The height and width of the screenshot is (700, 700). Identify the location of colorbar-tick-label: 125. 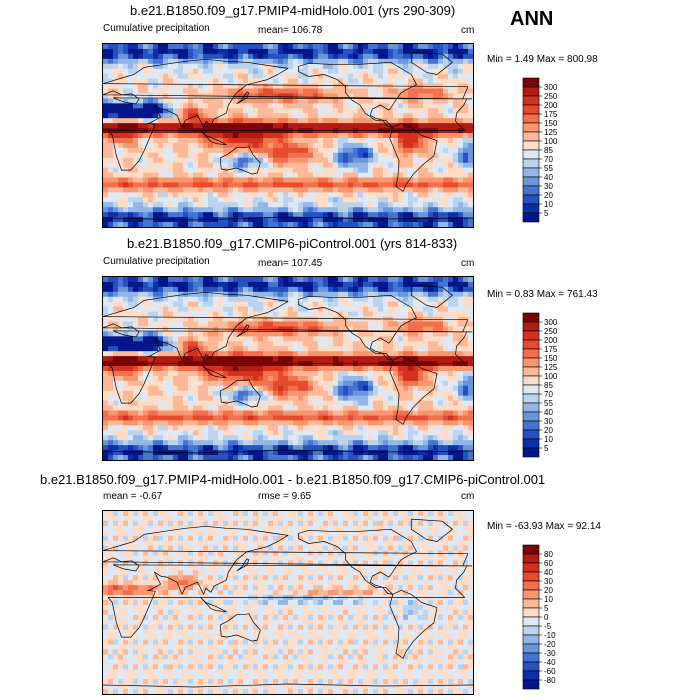
(551, 132).